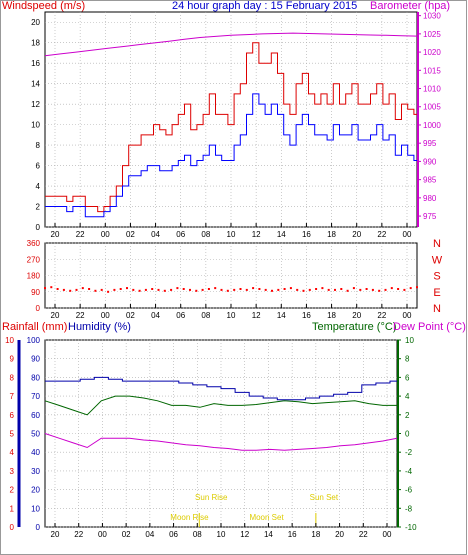 The width and height of the screenshot is (468, 555). I want to click on panel1-x-tick-label: 18, so click(331, 234).